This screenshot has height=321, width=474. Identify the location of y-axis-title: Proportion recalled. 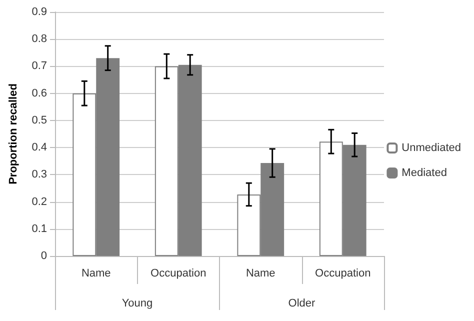
(14, 134).